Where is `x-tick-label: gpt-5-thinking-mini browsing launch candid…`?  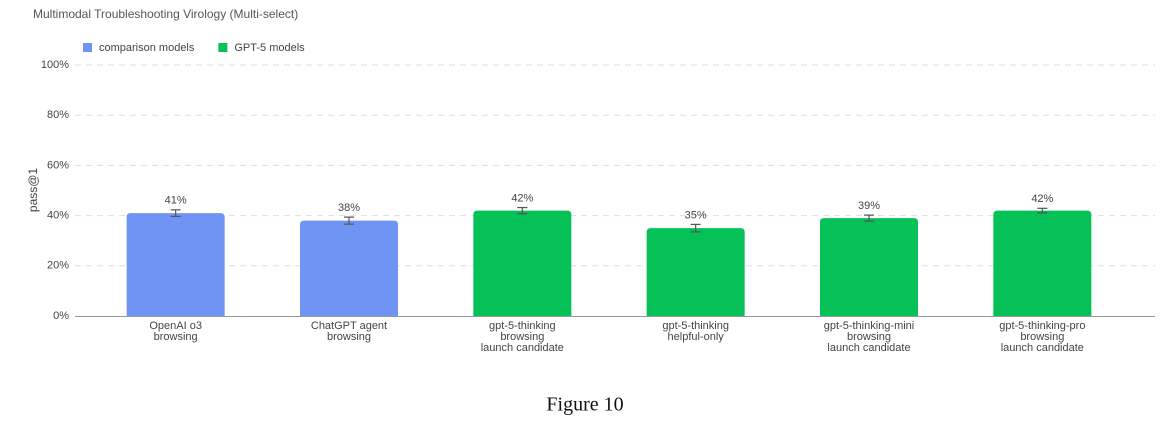 x-tick-label: gpt-5-thinking-mini browsing launch candid… is located at coordinates (869, 337).